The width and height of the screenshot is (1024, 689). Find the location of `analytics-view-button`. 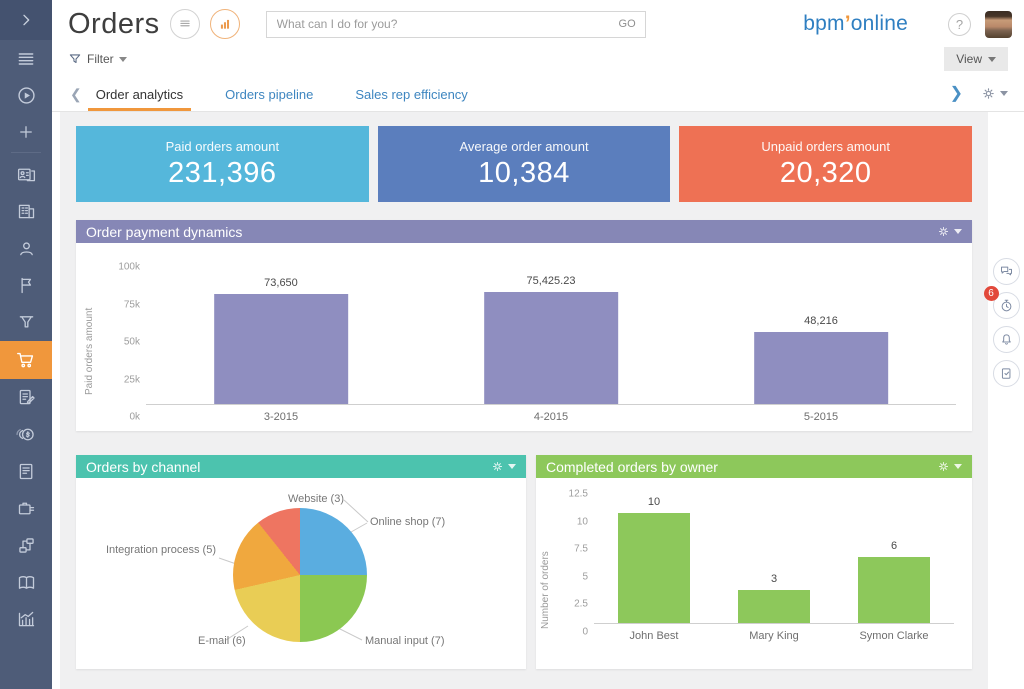

analytics-view-button is located at coordinates (224, 24).